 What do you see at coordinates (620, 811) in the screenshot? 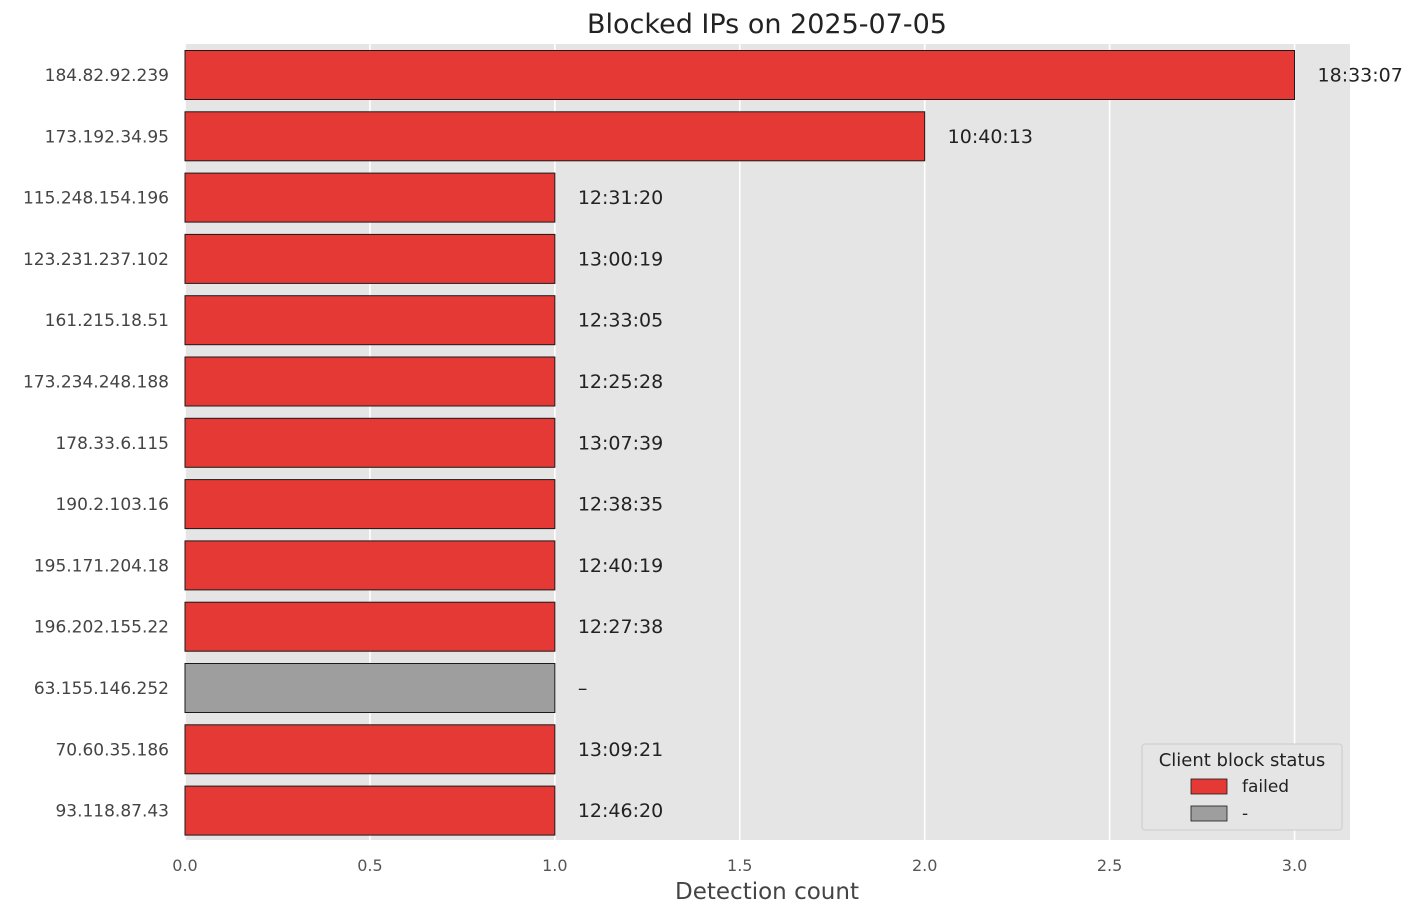
I see `bar-value-label: 12:46:20` at bounding box center [620, 811].